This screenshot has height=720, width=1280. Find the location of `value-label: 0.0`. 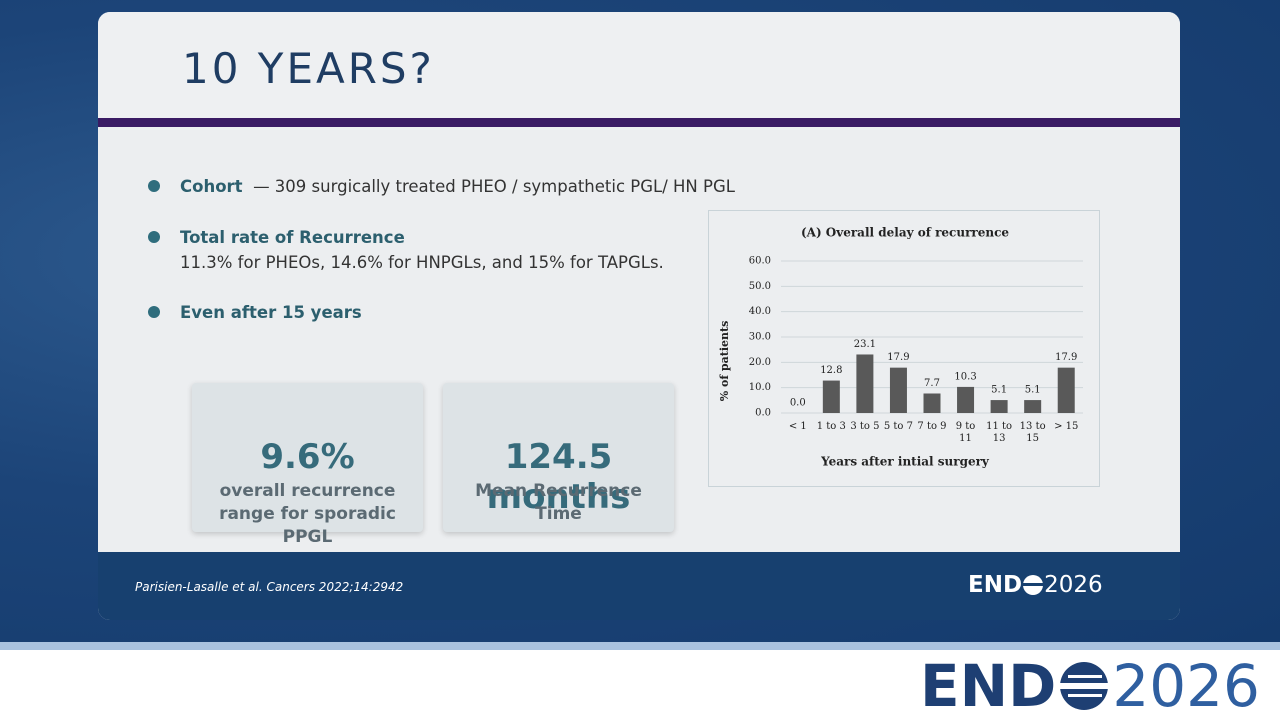

value-label: 0.0 is located at coordinates (798, 403).